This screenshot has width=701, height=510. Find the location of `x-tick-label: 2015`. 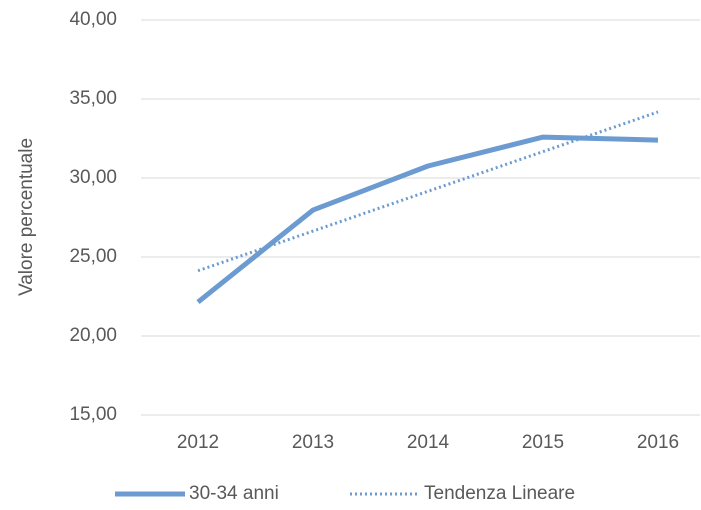

x-tick-label: 2015 is located at coordinates (543, 442).